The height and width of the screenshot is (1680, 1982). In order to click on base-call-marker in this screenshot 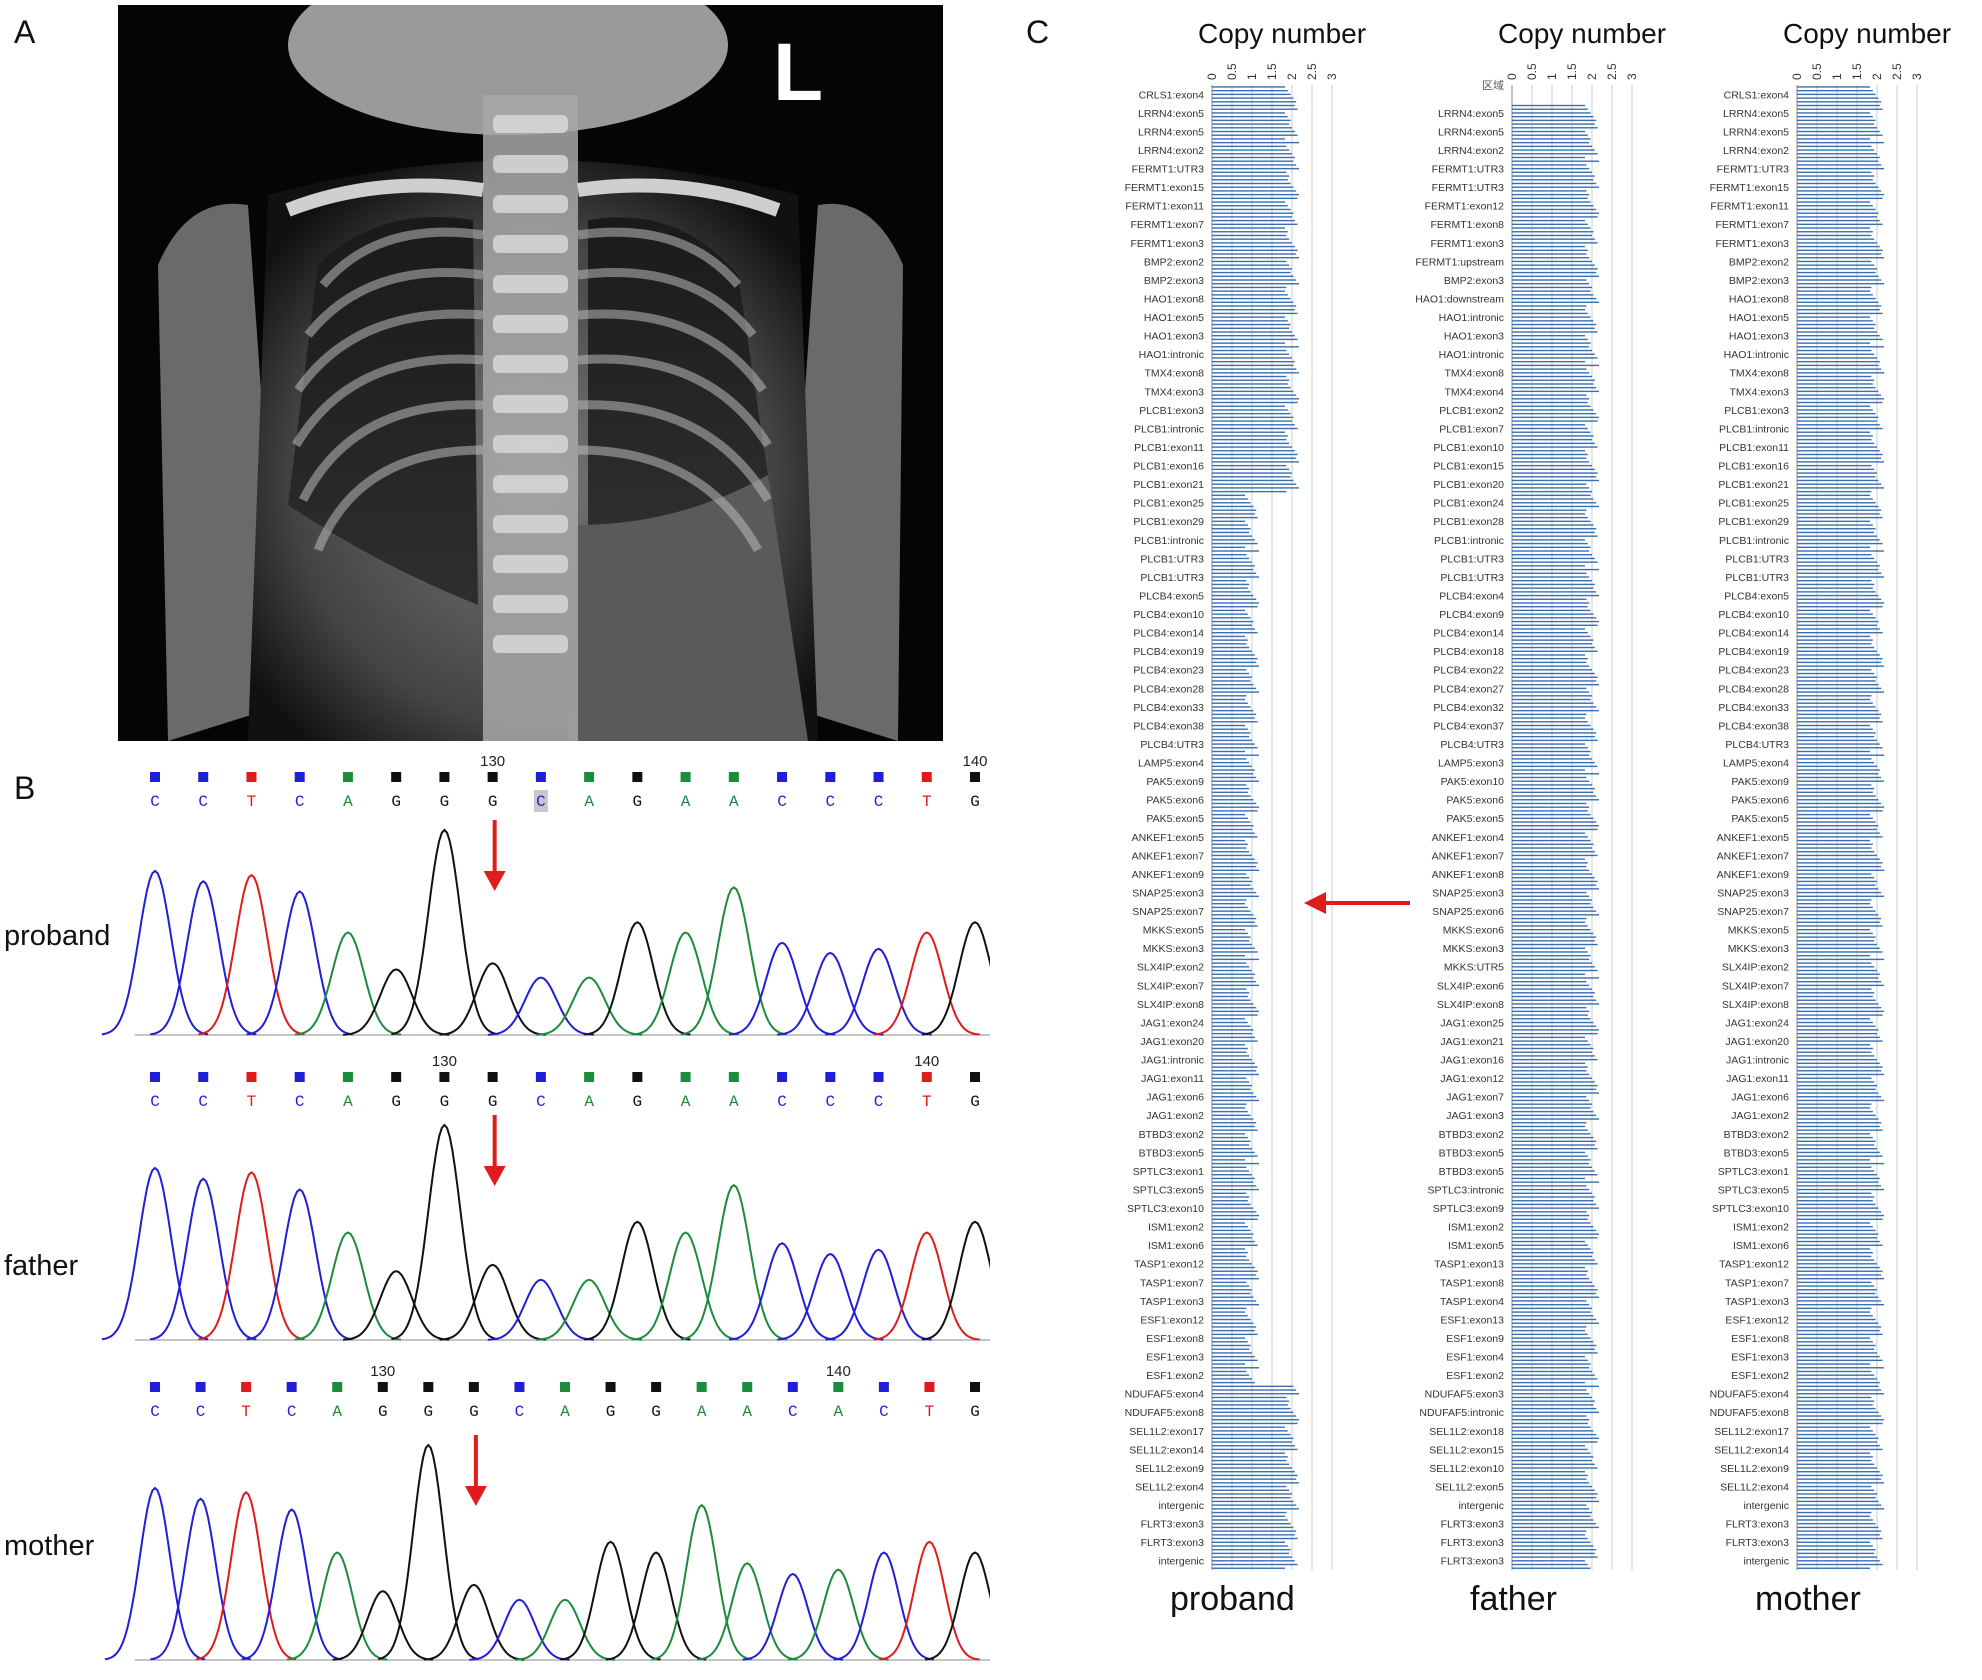, I will do `click(878, 777)`.